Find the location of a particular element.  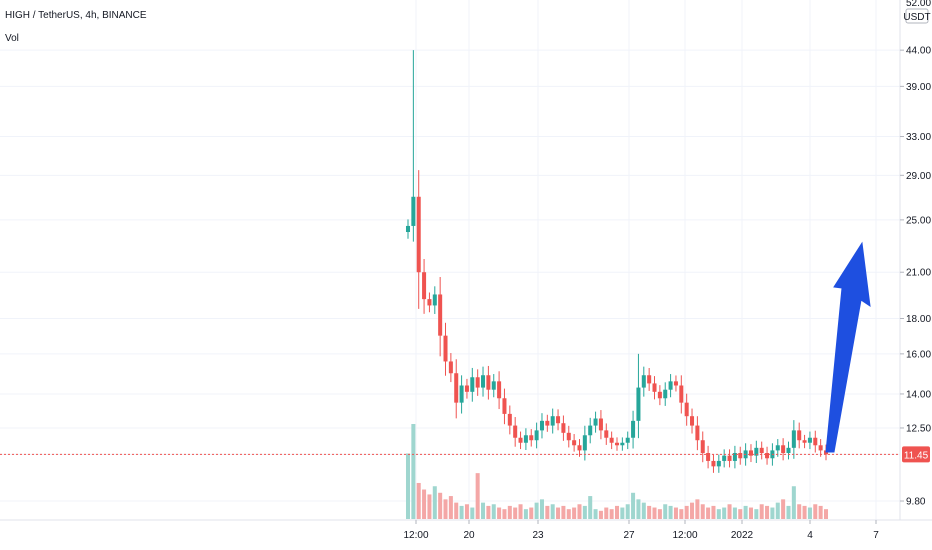

volume-label: Vol is located at coordinates (12, 38).